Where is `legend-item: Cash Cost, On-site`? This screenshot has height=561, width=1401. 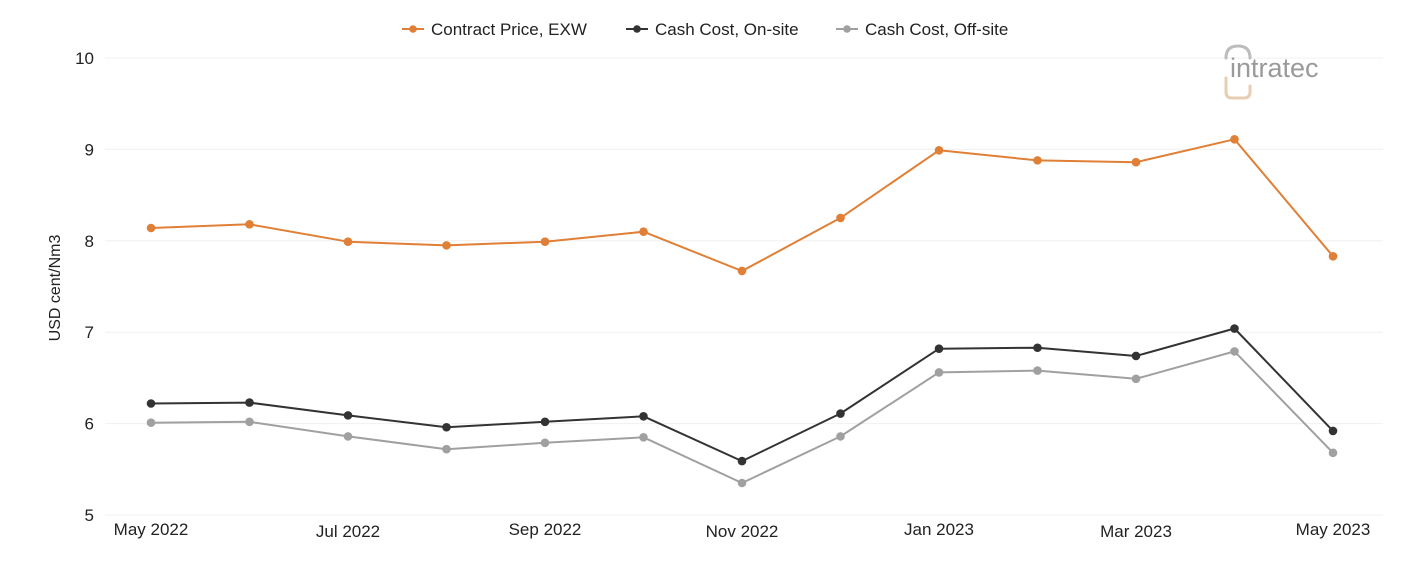 legend-item: Cash Cost, On-site is located at coordinates (712, 29).